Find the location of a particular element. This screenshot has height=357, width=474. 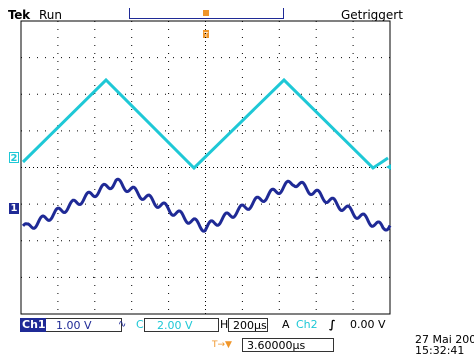

record-bar is located at coordinates (206, 13).